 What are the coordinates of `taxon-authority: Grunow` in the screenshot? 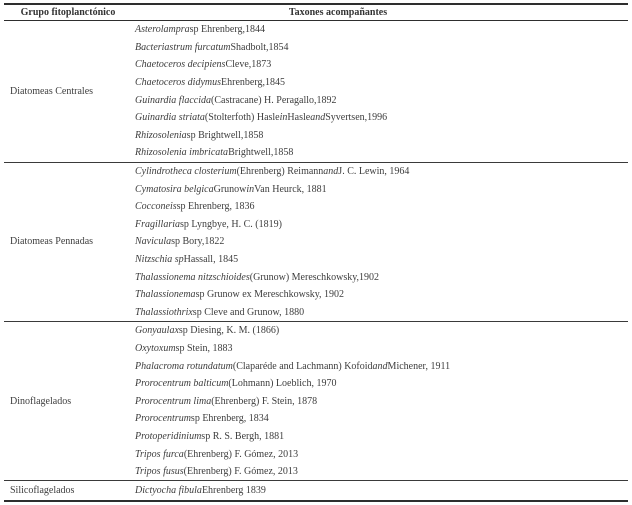 It's located at (230, 189).